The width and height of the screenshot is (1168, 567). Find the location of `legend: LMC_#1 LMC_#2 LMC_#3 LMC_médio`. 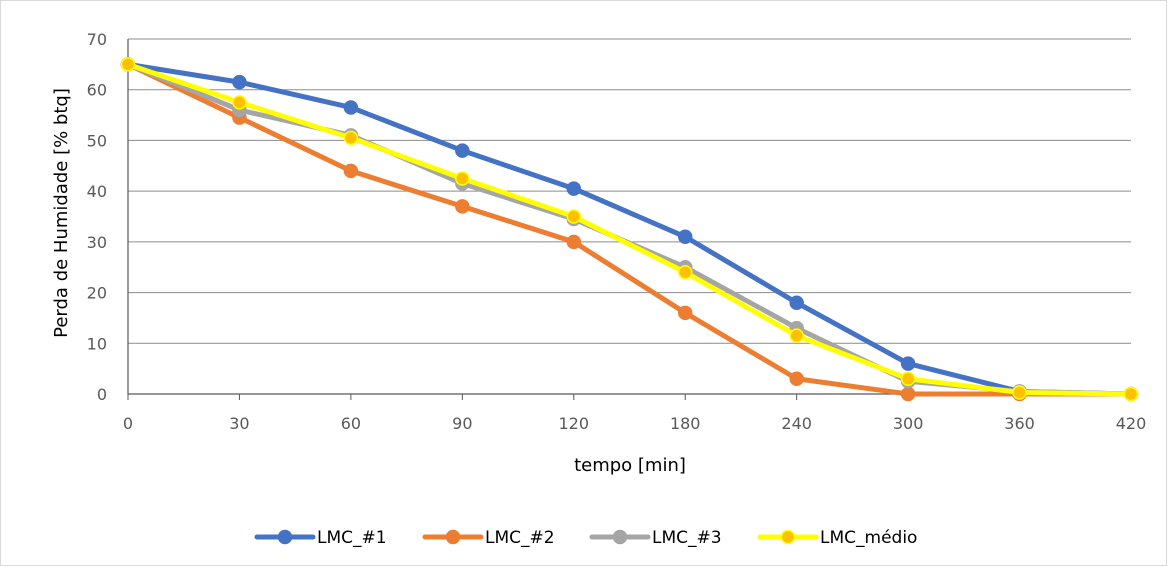

legend: LMC_#1 LMC_#2 LMC_#3 LMC_médio is located at coordinates (585, 538).